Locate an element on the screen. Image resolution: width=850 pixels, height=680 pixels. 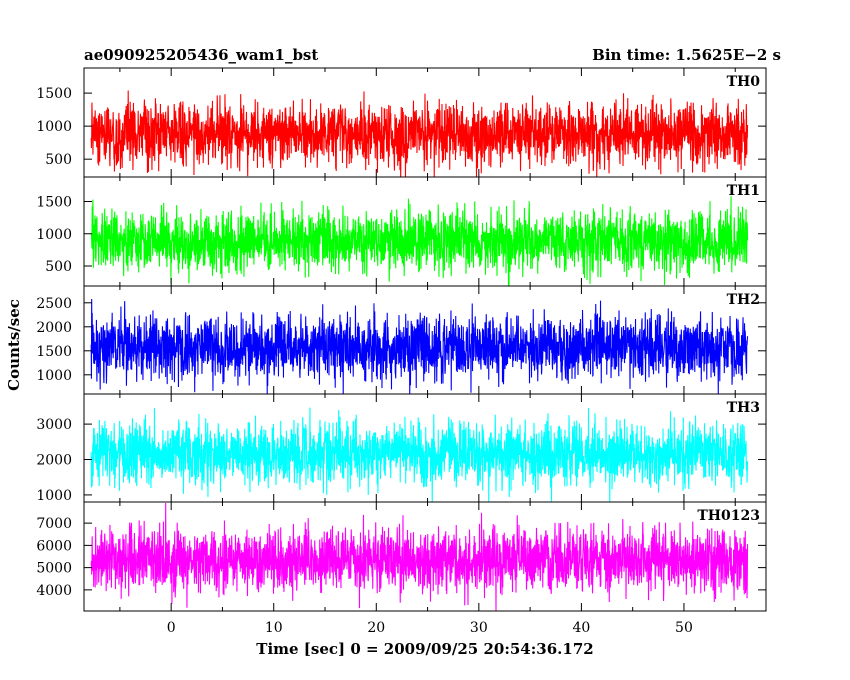
y-tick-label: 4000 is located at coordinates (54, 591).